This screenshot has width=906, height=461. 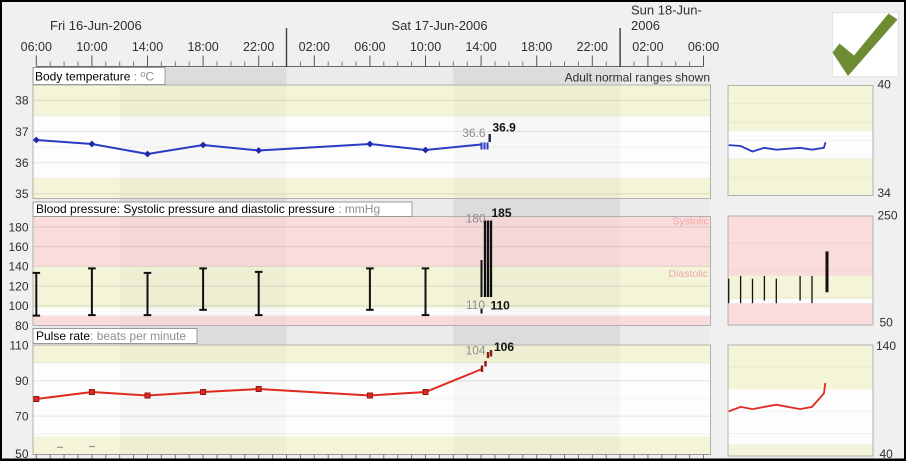 I want to click on svg-text: 120, so click(x=18, y=286).